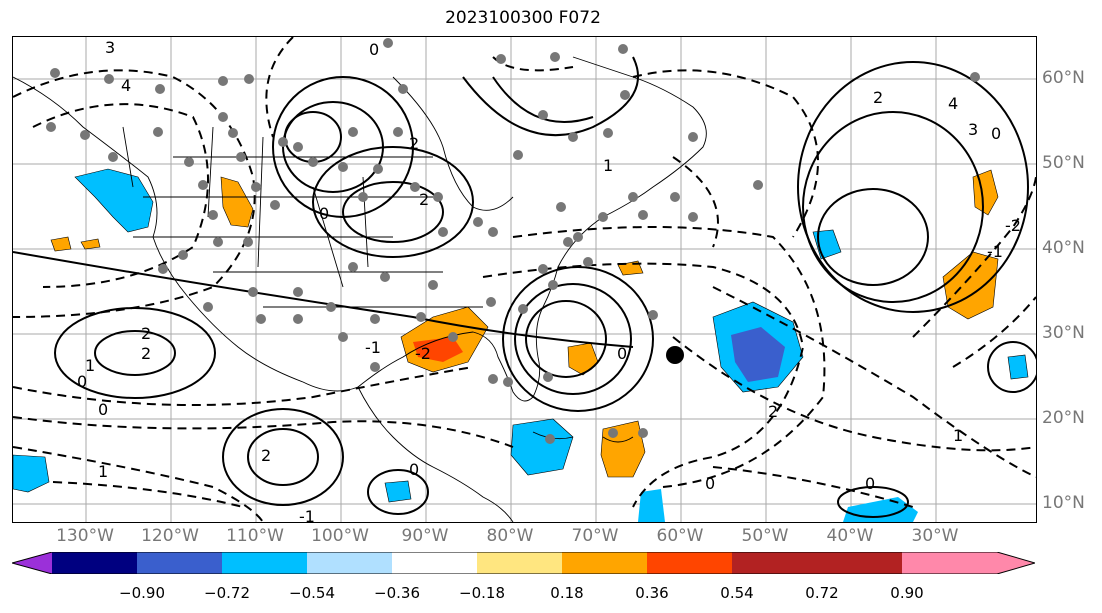  Describe the element at coordinates (340, 536) in the screenshot. I see `lon-label: 100°W` at that location.